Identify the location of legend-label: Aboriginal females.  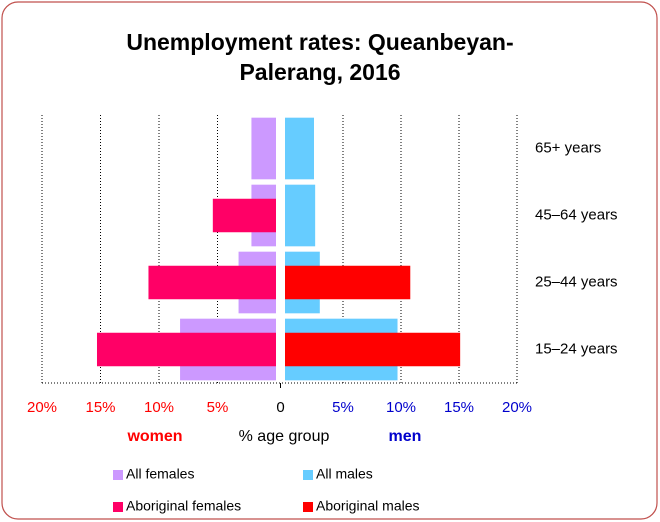
(183, 506).